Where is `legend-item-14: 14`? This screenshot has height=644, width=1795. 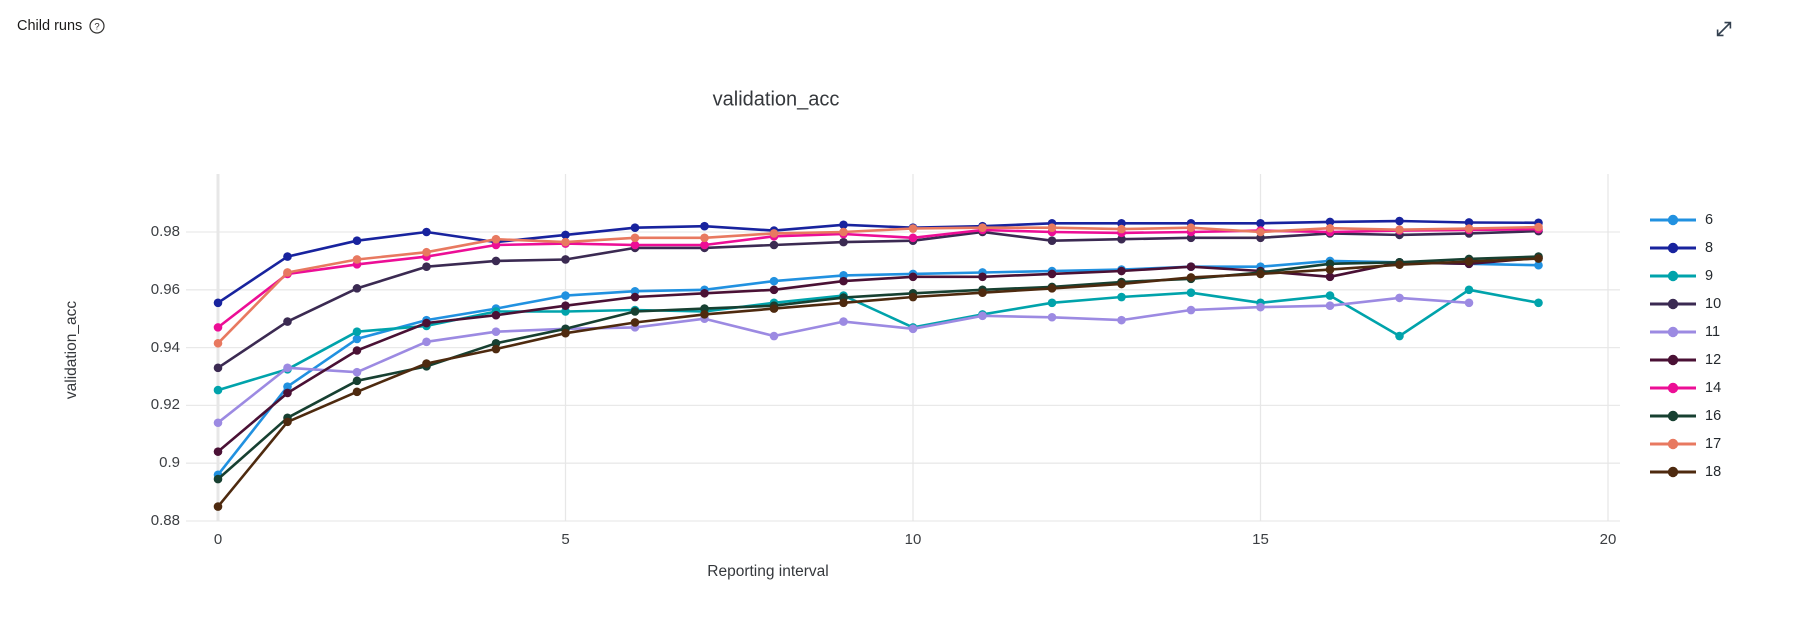
legend-item-14: 14 is located at coordinates (1685, 388).